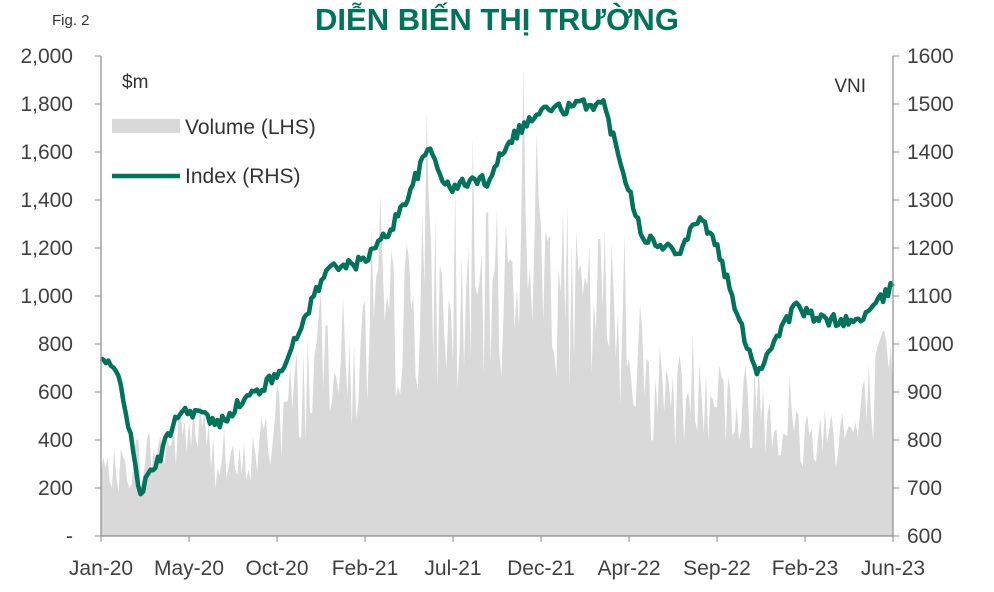 Image resolution: width=994 pixels, height=592 pixels. I want to click on left-tick-label: 1,400, so click(46, 200).